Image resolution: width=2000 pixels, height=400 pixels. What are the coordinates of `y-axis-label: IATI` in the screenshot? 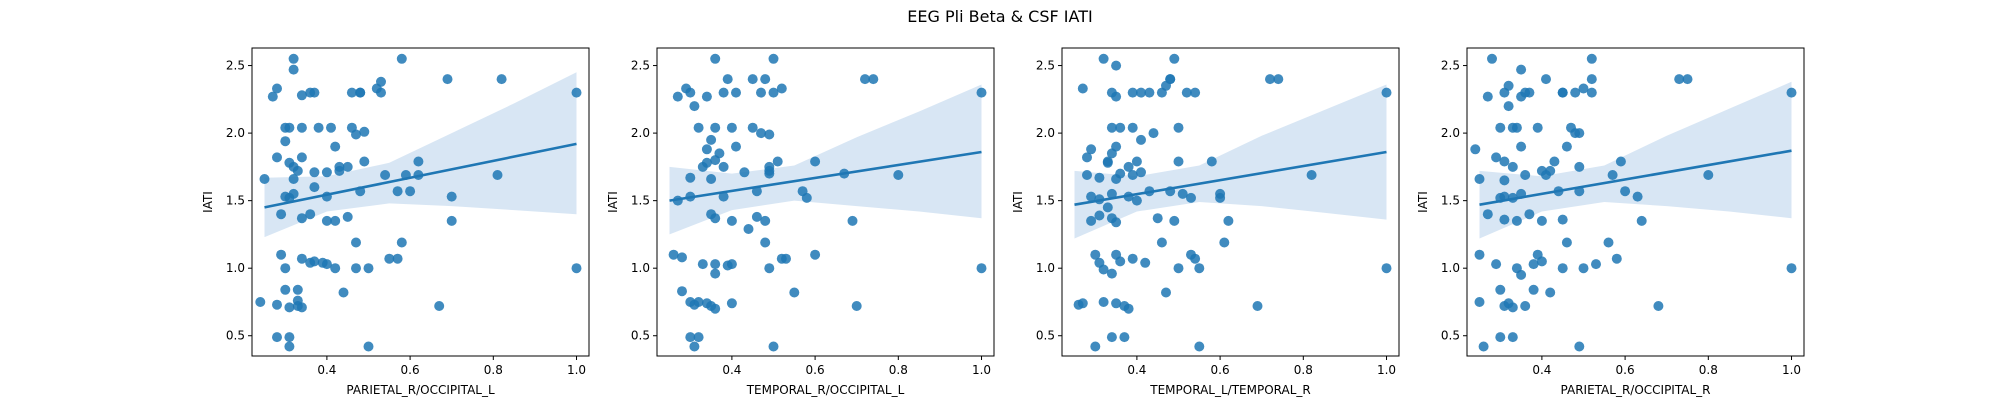 It's located at (208, 202).